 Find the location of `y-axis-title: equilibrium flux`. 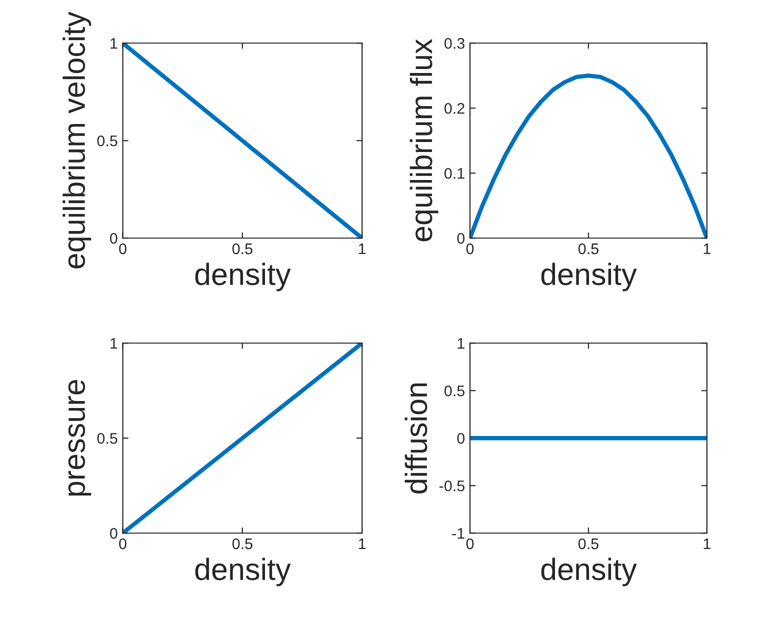

y-axis-title: equilibrium flux is located at coordinates (424, 140).